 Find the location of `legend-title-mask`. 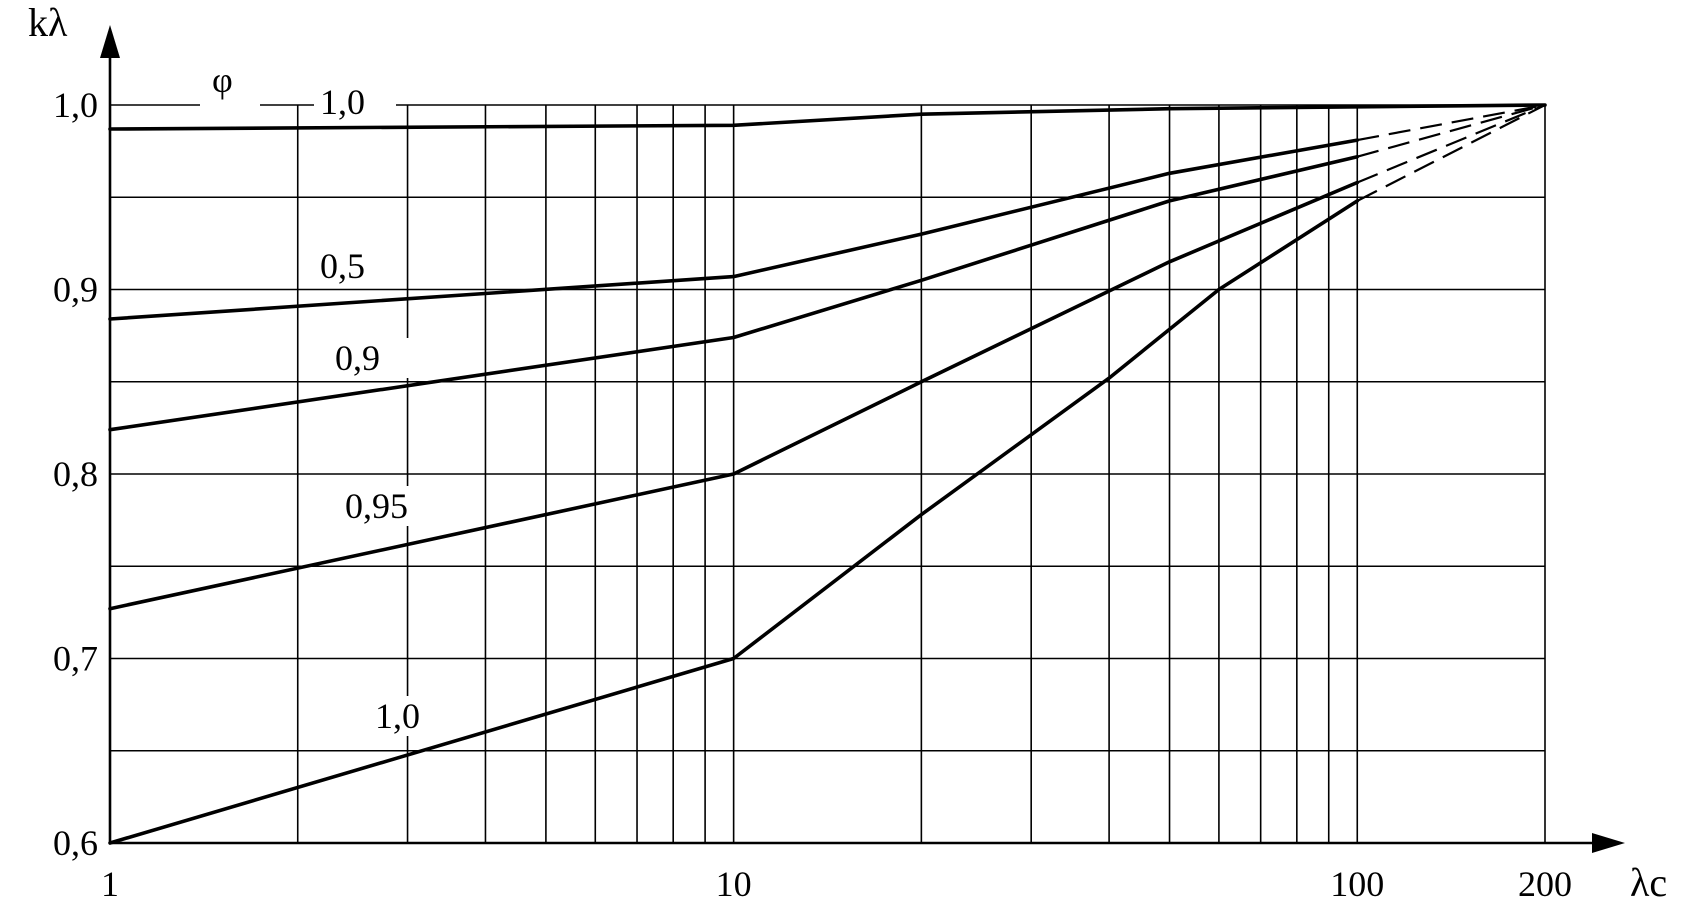

legend-title-mask is located at coordinates (230, 83).